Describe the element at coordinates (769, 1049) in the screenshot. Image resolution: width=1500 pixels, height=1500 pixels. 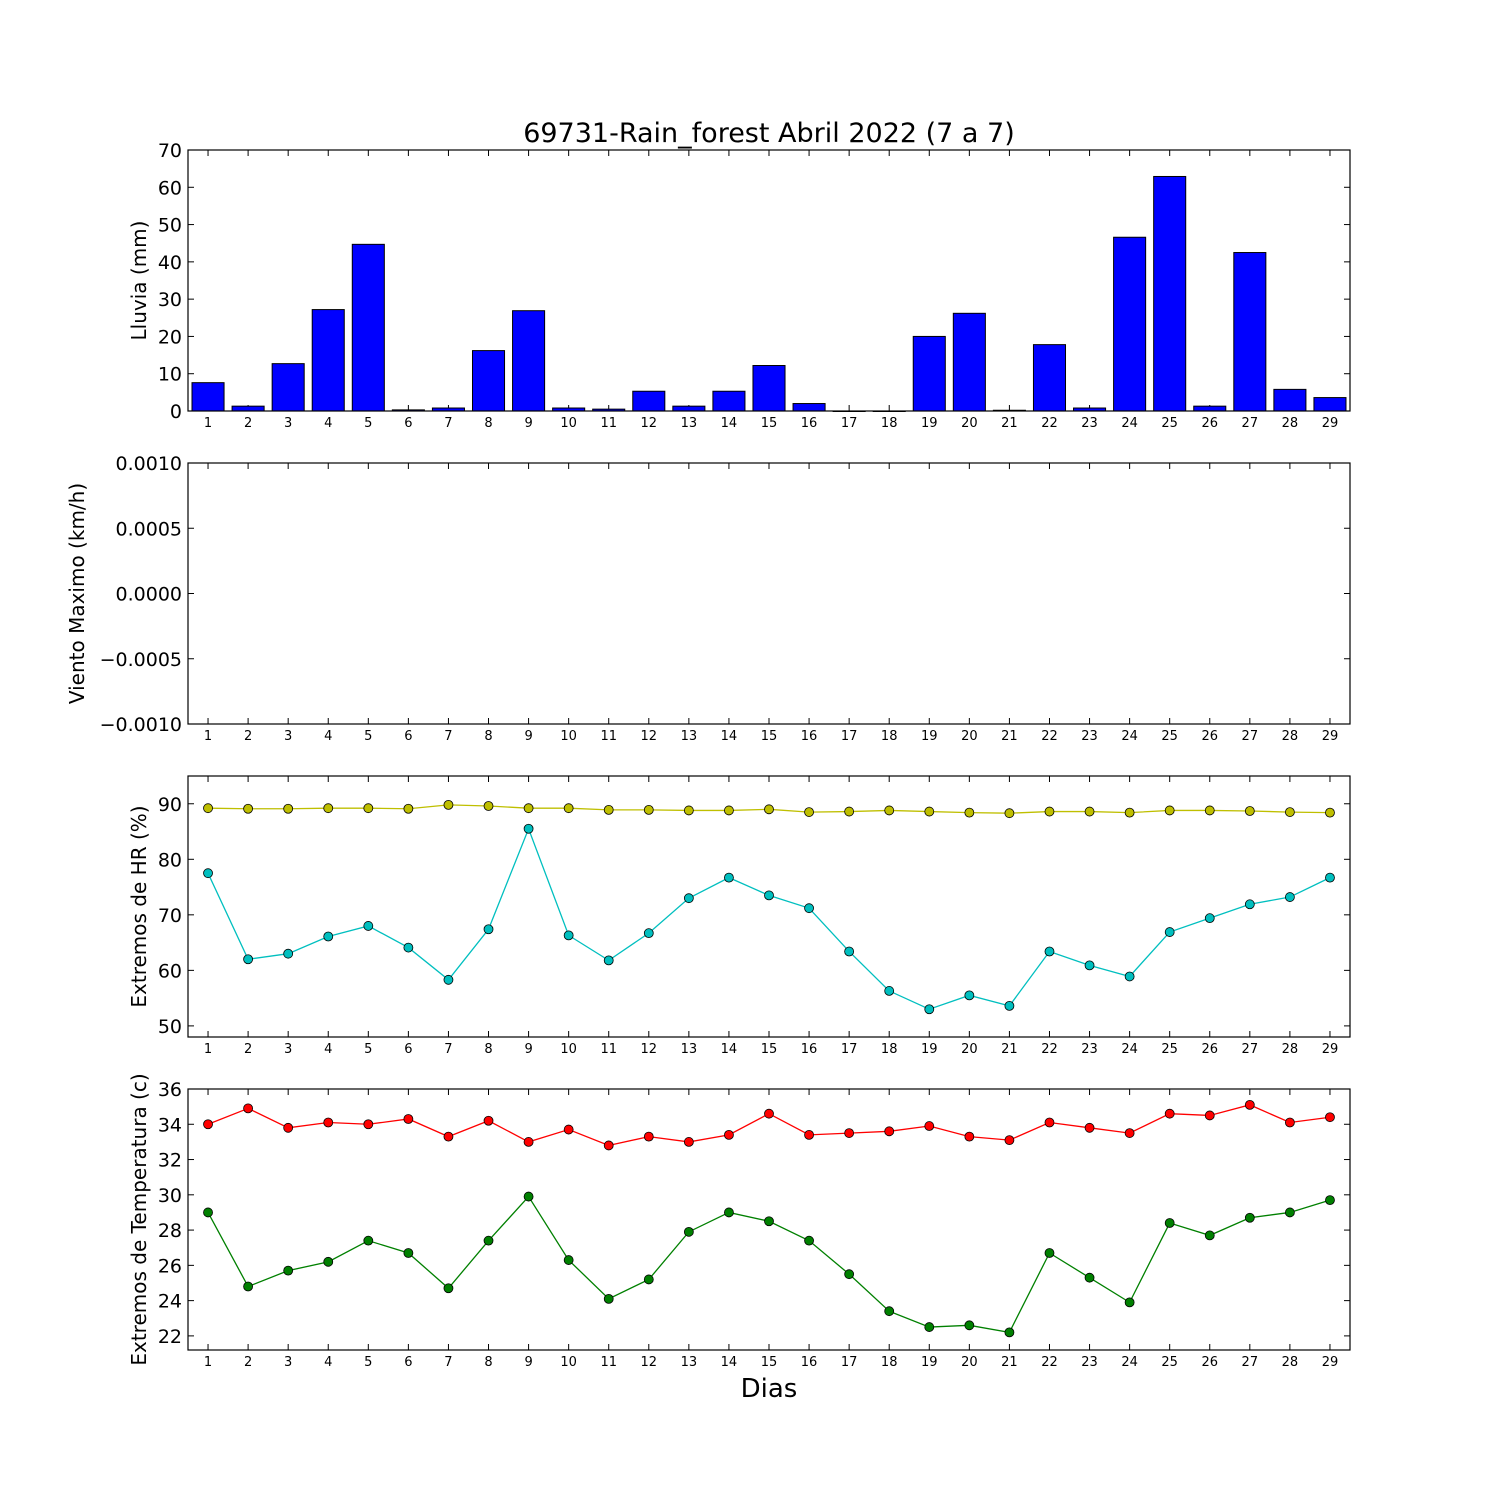
I see `x-tick-label: 15` at that location.